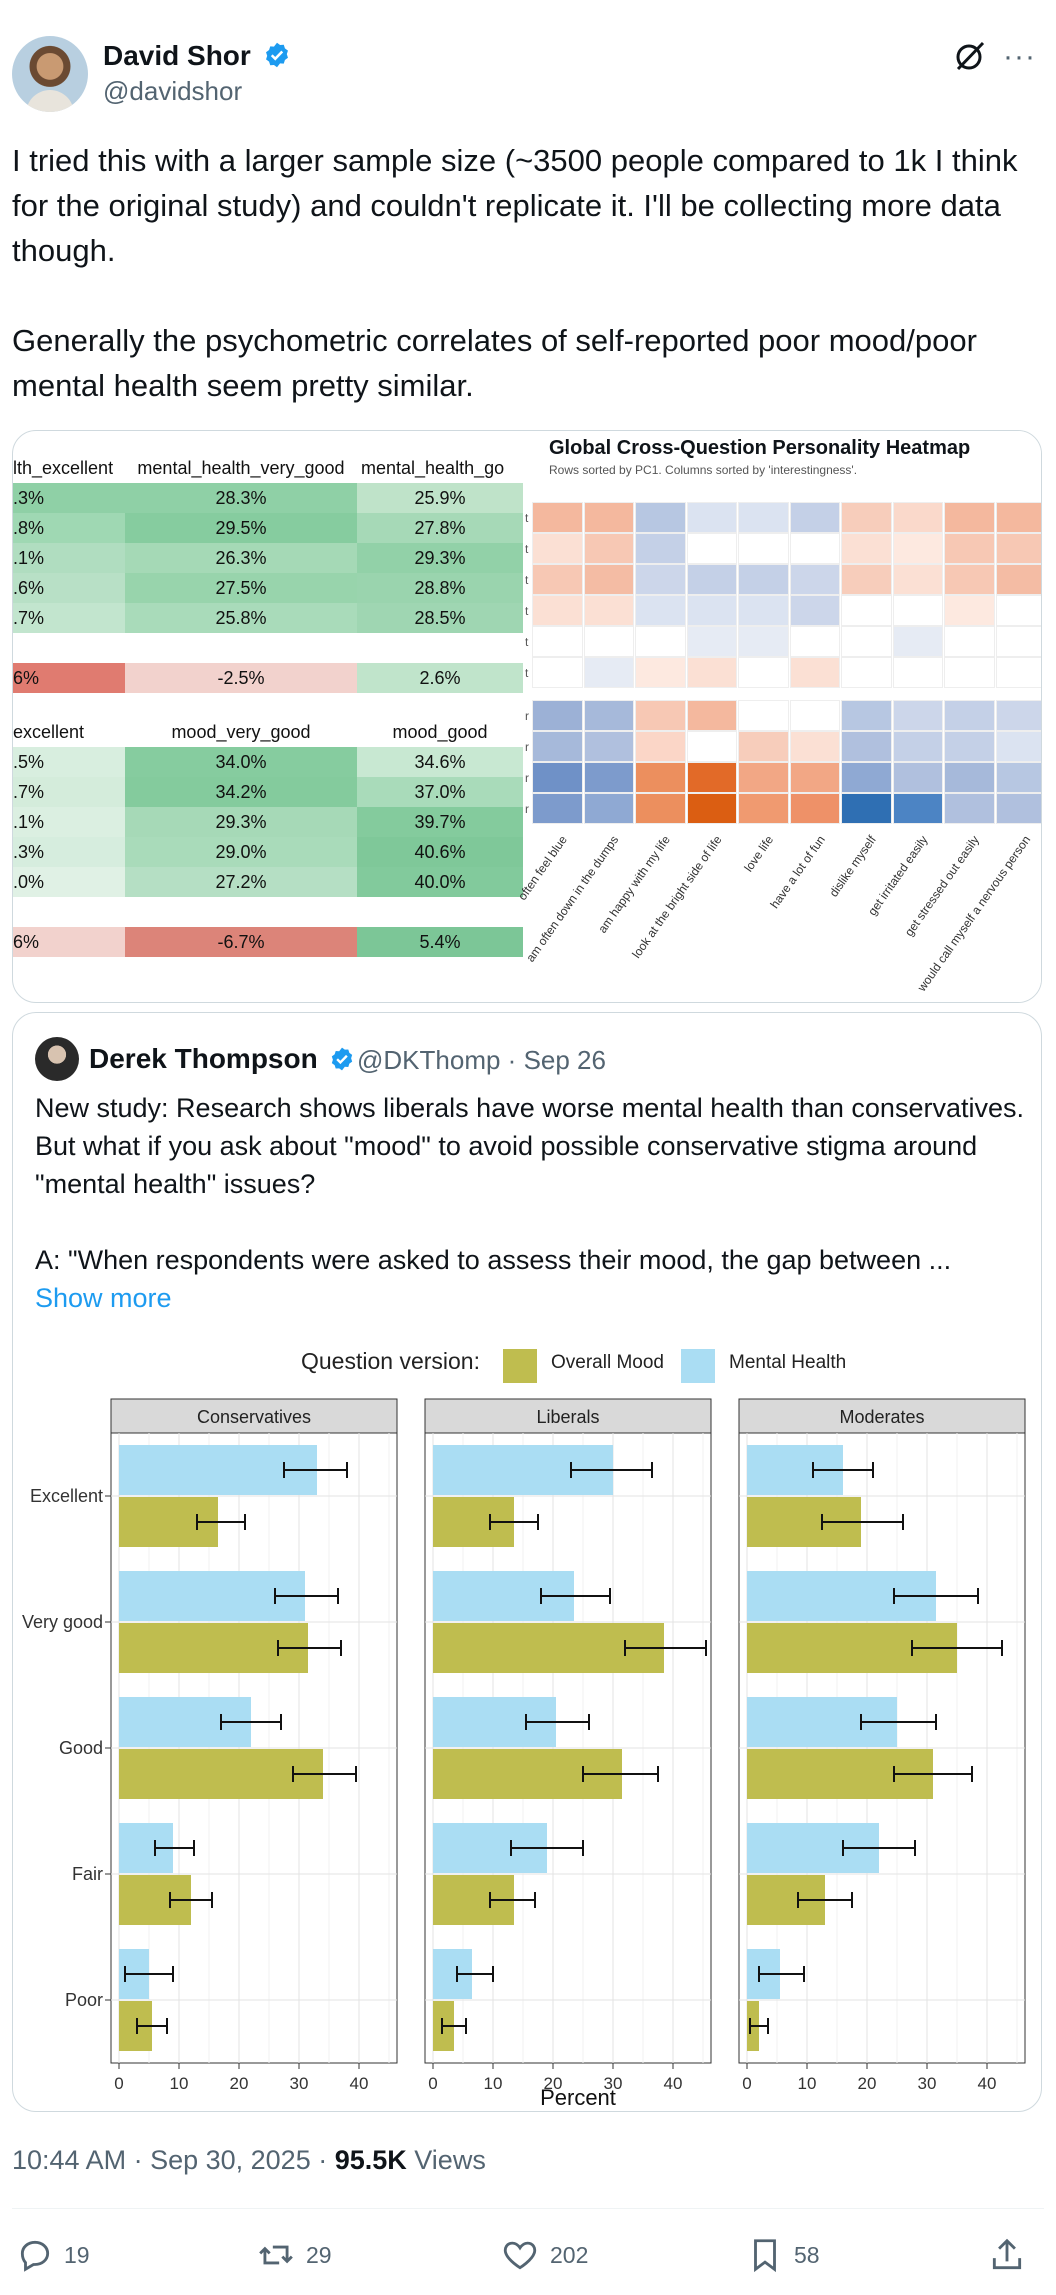 This screenshot has height=2295, width=1056. I want to click on share-button, so click(1012, 2255).